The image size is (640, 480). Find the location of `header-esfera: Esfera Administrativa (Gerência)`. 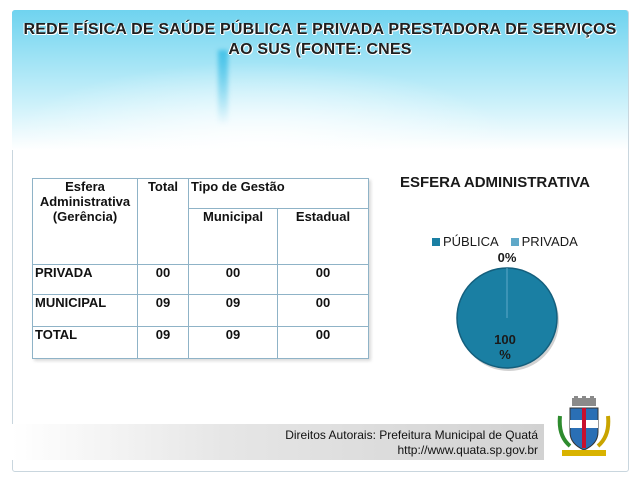

header-esfera: Esfera Administrativa (Gerência) is located at coordinates (85, 221).